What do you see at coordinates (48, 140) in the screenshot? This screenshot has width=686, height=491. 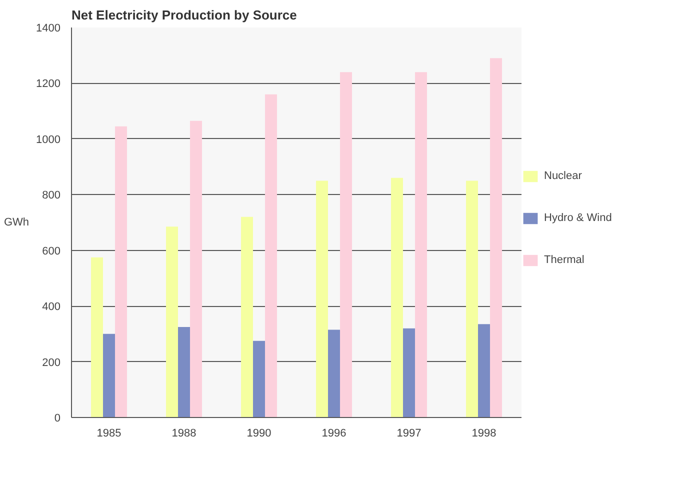 I see `y-tick-label: 1000` at bounding box center [48, 140].